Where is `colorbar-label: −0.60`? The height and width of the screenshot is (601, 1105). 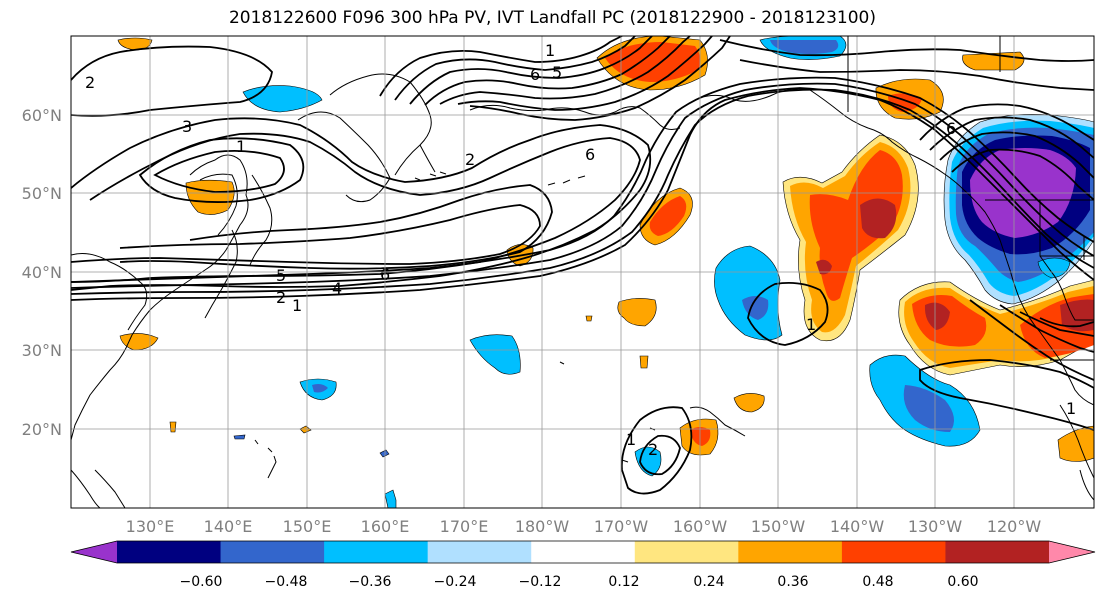 colorbar-label: −0.60 is located at coordinates (201, 582).